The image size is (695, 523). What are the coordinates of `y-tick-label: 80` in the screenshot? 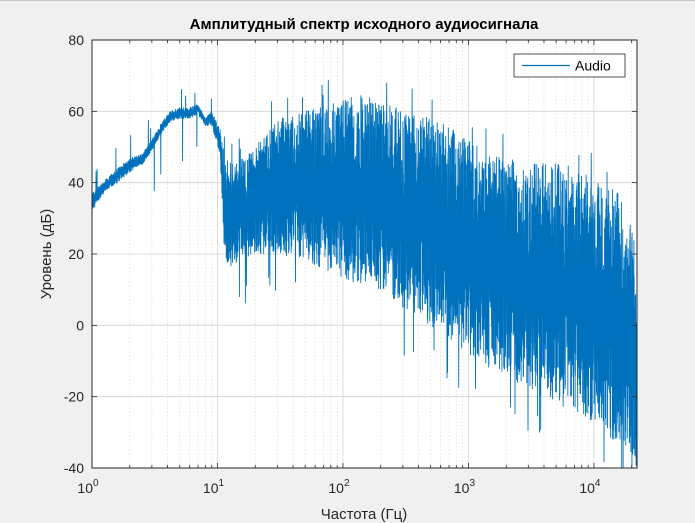 It's located at (76, 40).